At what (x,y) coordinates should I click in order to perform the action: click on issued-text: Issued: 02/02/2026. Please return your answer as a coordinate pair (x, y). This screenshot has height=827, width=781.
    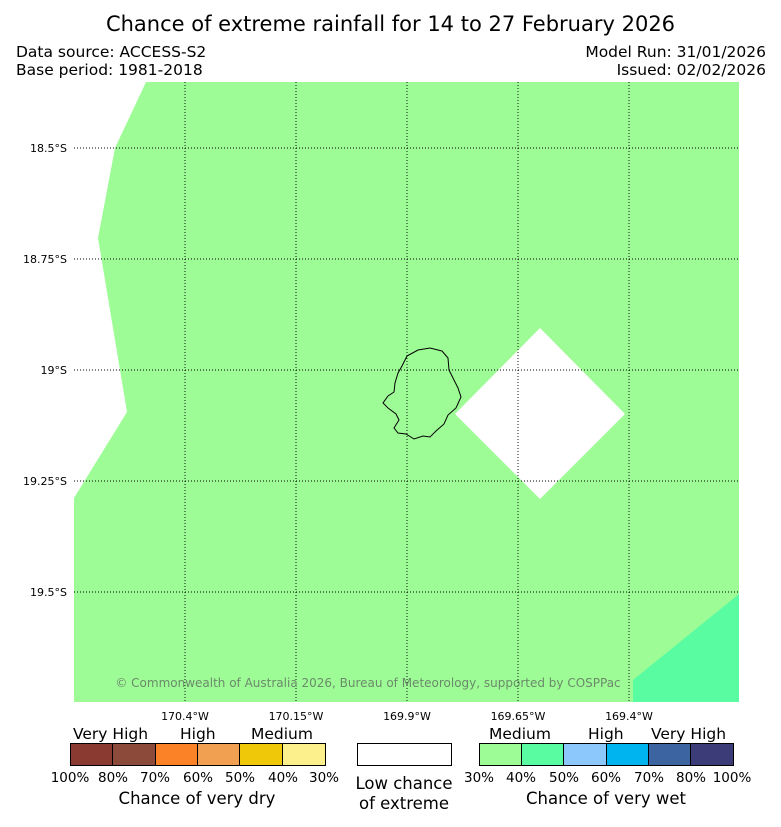
    Looking at the image, I should click on (691, 70).